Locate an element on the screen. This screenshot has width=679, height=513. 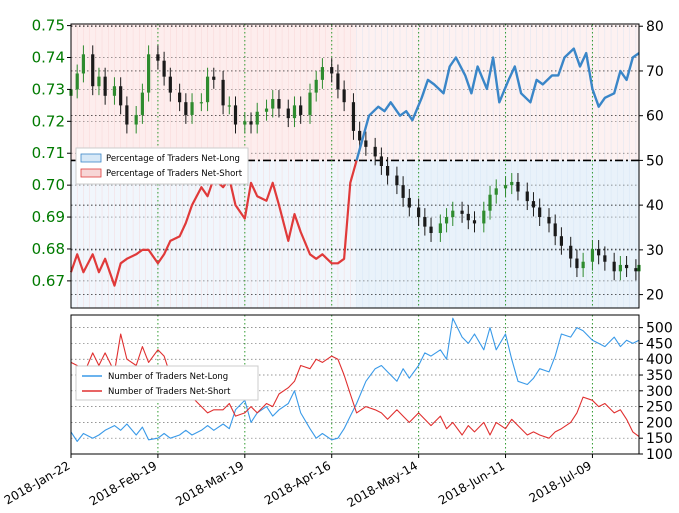
legend-label-count-long: Number of Traders Net-Long is located at coordinates (168, 377).